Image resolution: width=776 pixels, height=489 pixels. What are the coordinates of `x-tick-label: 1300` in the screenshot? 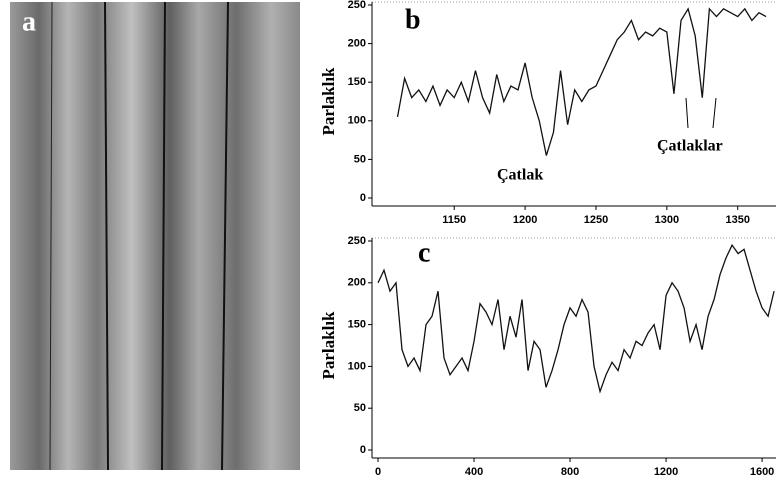 It's located at (667, 220).